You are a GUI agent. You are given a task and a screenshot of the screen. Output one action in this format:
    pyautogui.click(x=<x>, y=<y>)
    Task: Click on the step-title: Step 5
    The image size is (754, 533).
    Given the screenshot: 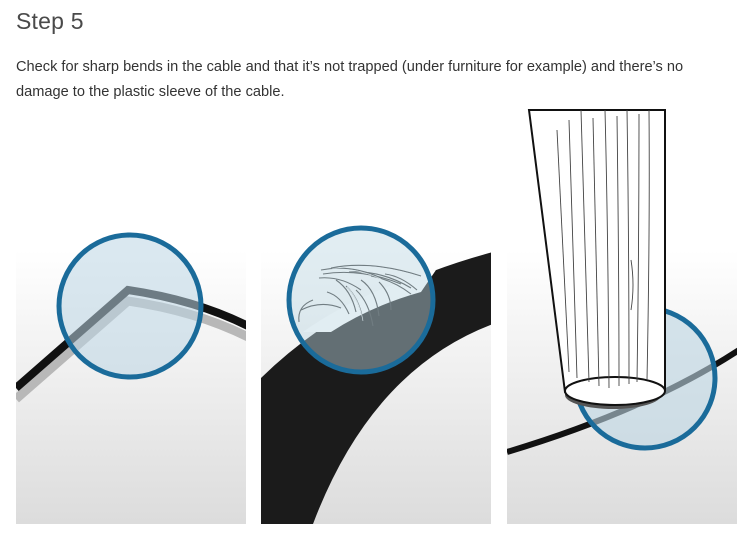 What is the action you would take?
    pyautogui.click(x=50, y=21)
    